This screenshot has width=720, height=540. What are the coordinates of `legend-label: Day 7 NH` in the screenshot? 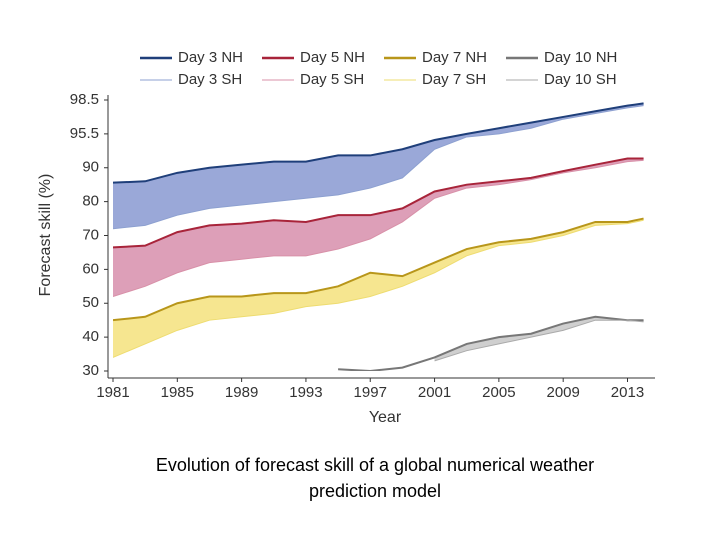 It's located at (454, 57).